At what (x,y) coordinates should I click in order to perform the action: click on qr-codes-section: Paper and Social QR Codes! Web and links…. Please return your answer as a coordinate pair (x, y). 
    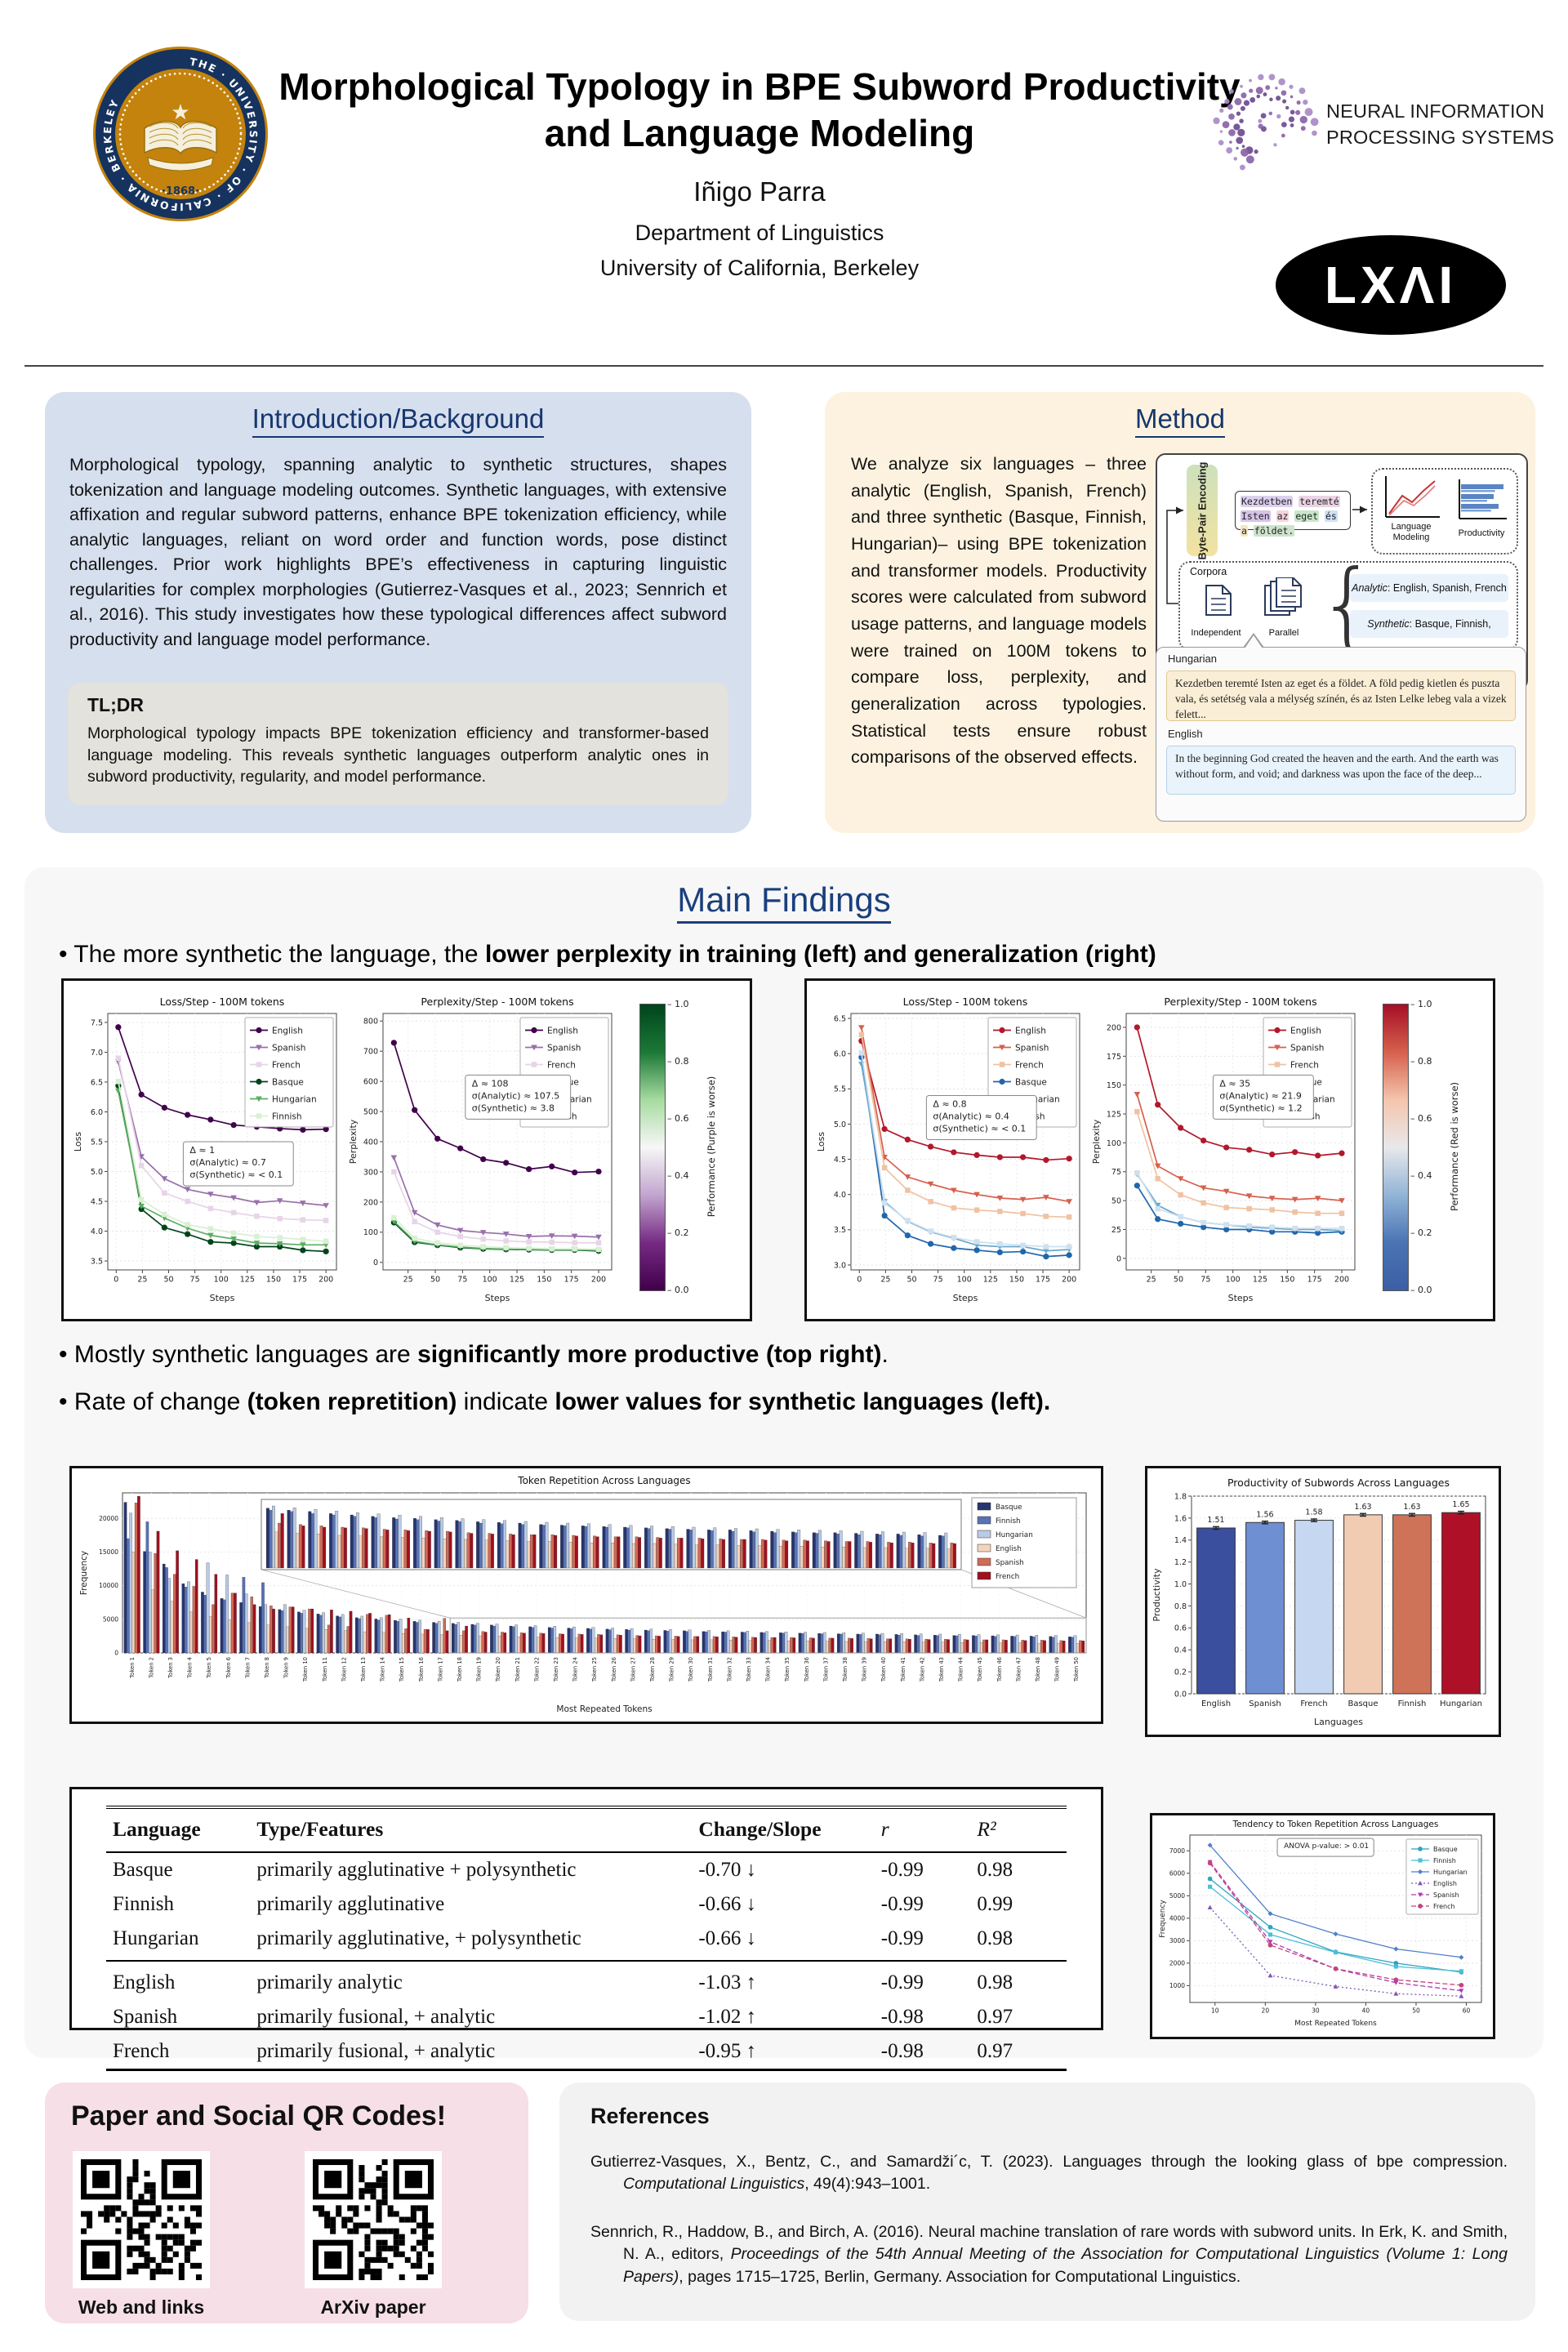
    Looking at the image, I should click on (286, 2202).